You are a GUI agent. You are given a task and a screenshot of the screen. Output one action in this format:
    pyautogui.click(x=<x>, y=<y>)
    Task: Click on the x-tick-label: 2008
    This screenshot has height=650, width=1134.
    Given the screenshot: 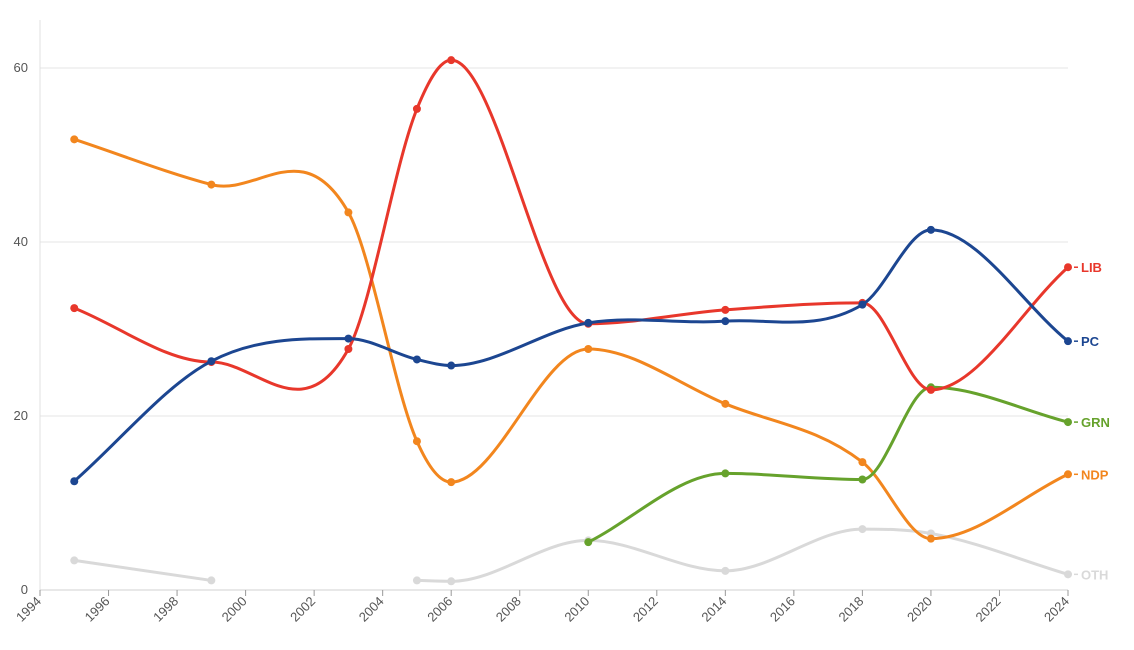 What is the action you would take?
    pyautogui.click(x=508, y=609)
    